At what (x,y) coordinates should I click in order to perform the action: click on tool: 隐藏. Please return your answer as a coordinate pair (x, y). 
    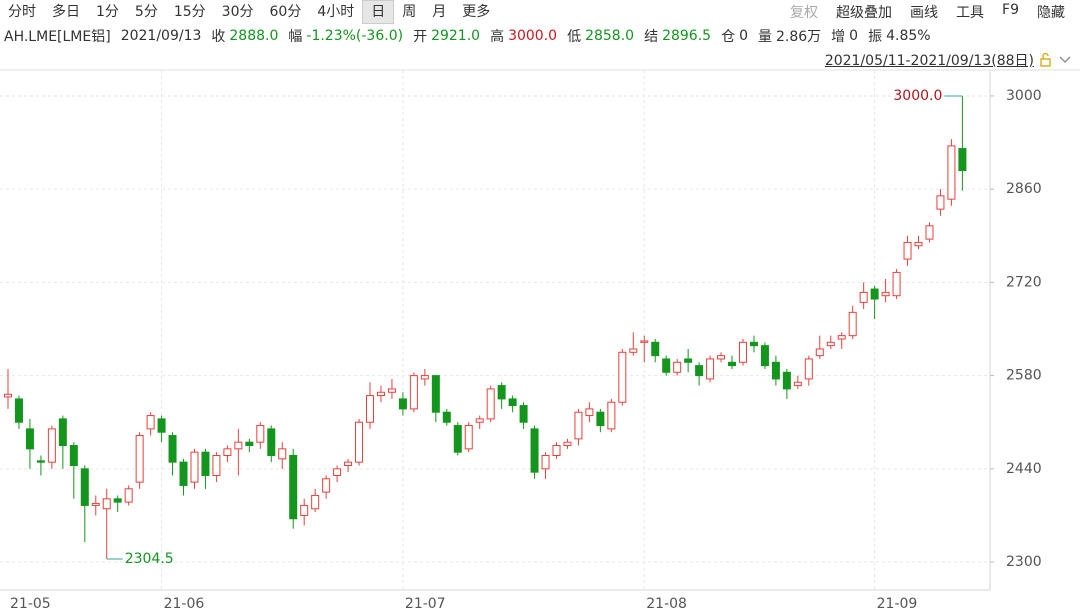
    Looking at the image, I should click on (1051, 13).